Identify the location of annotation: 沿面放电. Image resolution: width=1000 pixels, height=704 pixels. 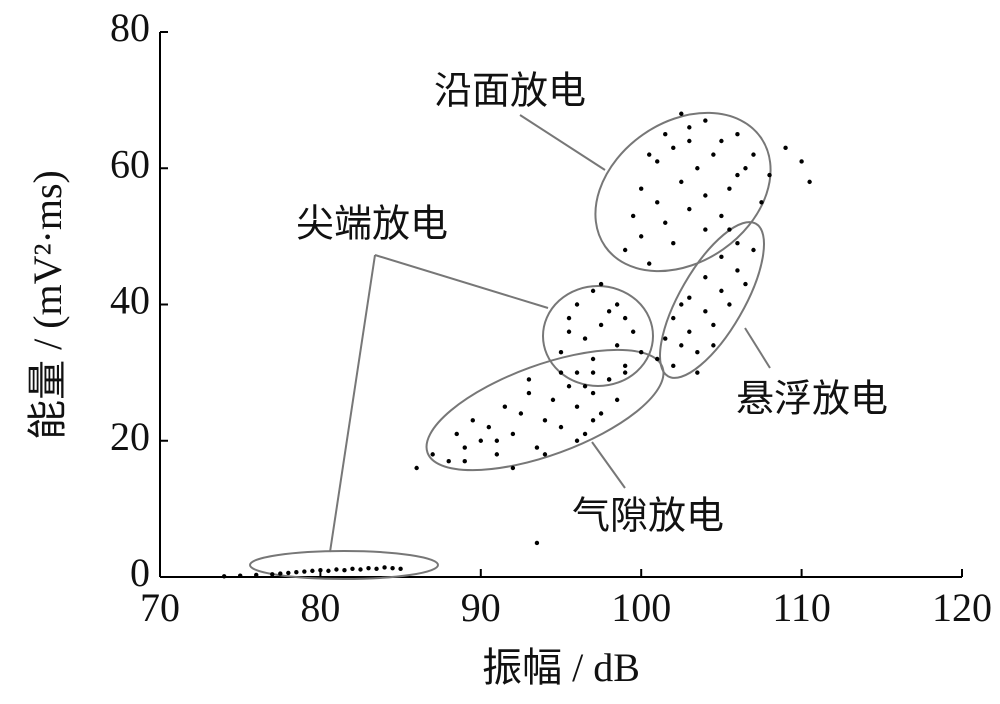
(510, 92).